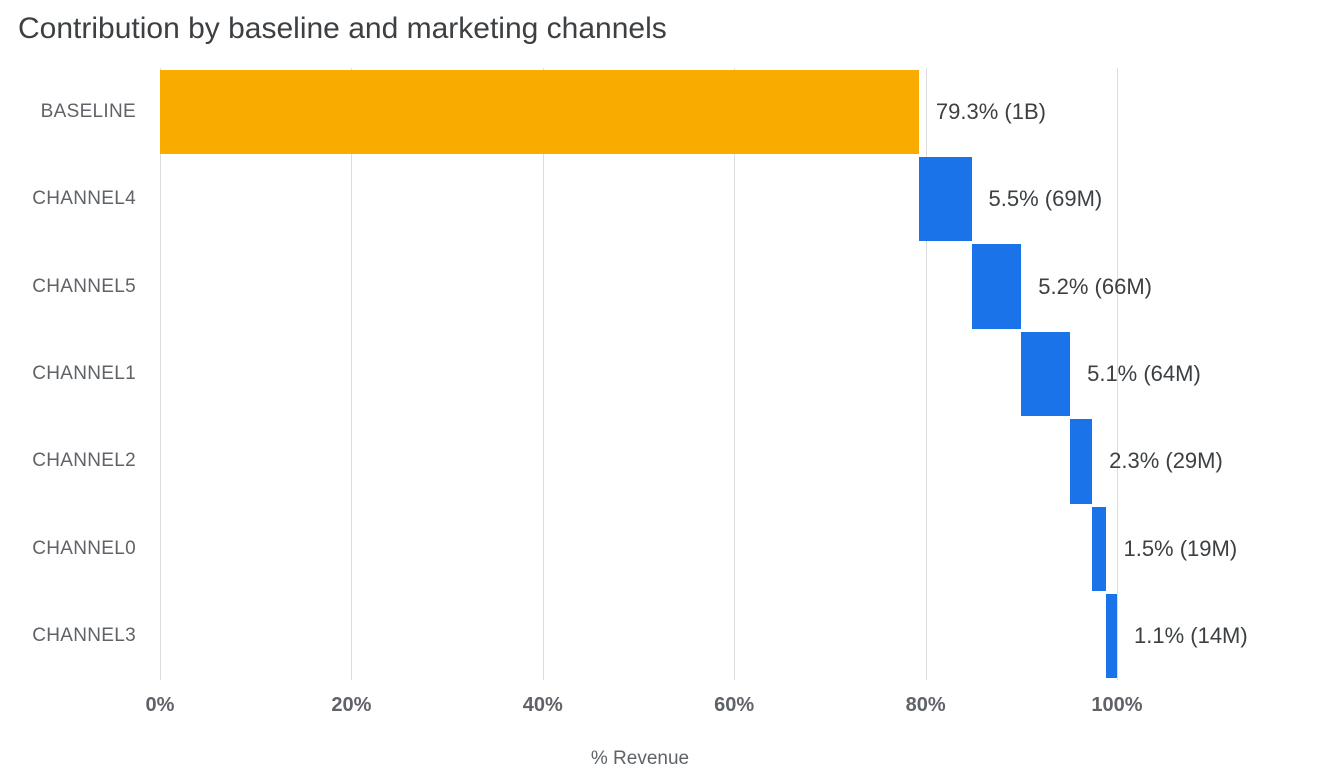 The height and width of the screenshot is (781, 1330). Describe the element at coordinates (1045, 199) in the screenshot. I see `bar-value-label: 5.5% (69M)` at that location.